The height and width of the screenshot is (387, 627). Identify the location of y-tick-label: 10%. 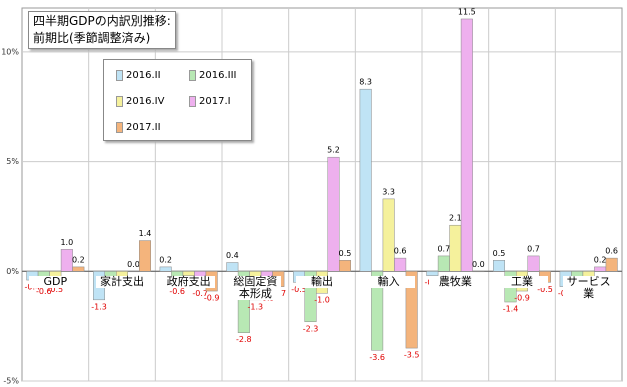
(10, 51).